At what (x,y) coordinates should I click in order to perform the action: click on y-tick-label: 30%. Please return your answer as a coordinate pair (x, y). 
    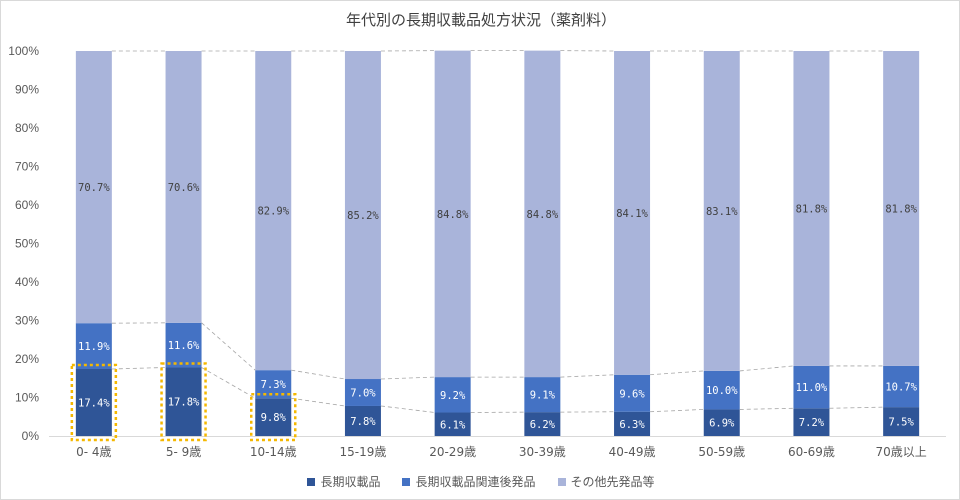
    Looking at the image, I should click on (27, 321).